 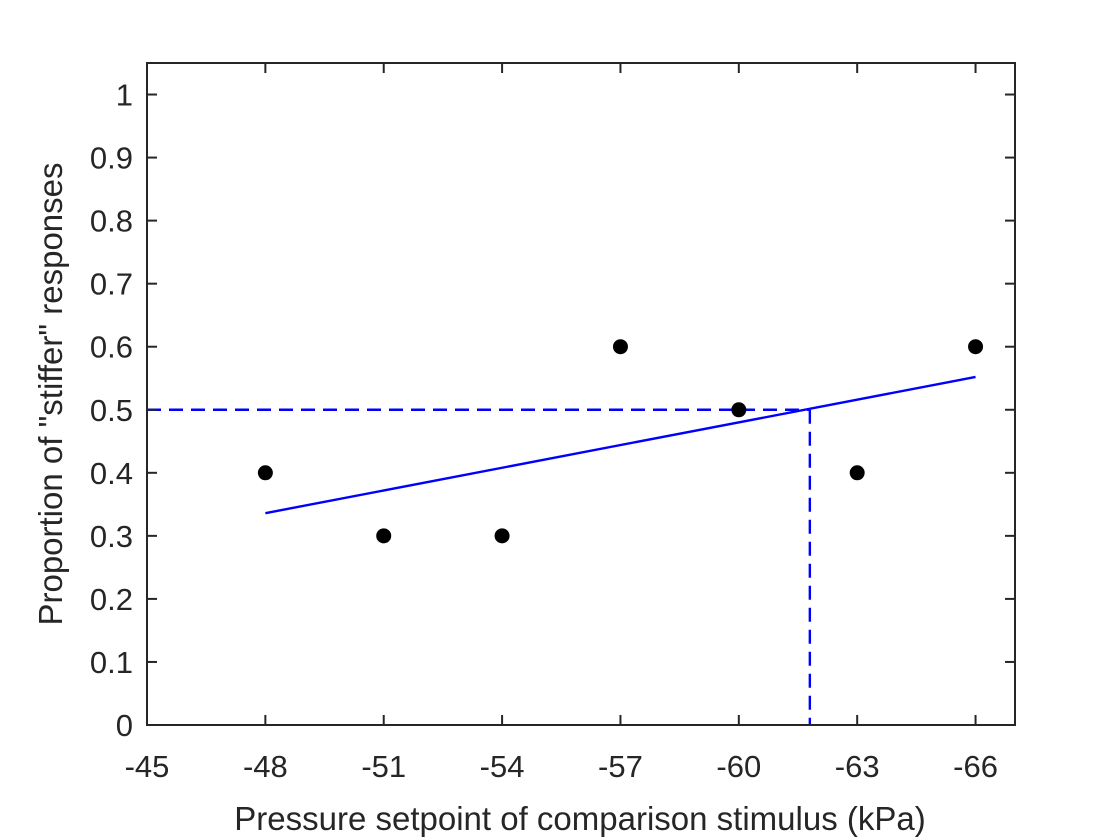 What do you see at coordinates (111, 410) in the screenshot?
I see `y-tick-label: 0.5` at bounding box center [111, 410].